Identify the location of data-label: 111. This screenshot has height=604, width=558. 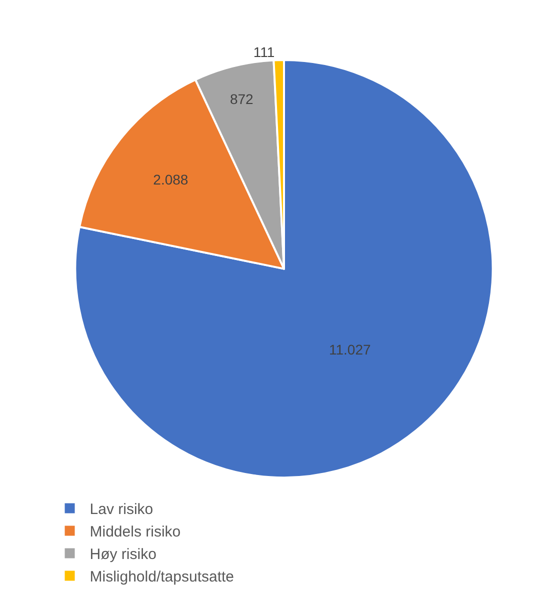
(264, 52).